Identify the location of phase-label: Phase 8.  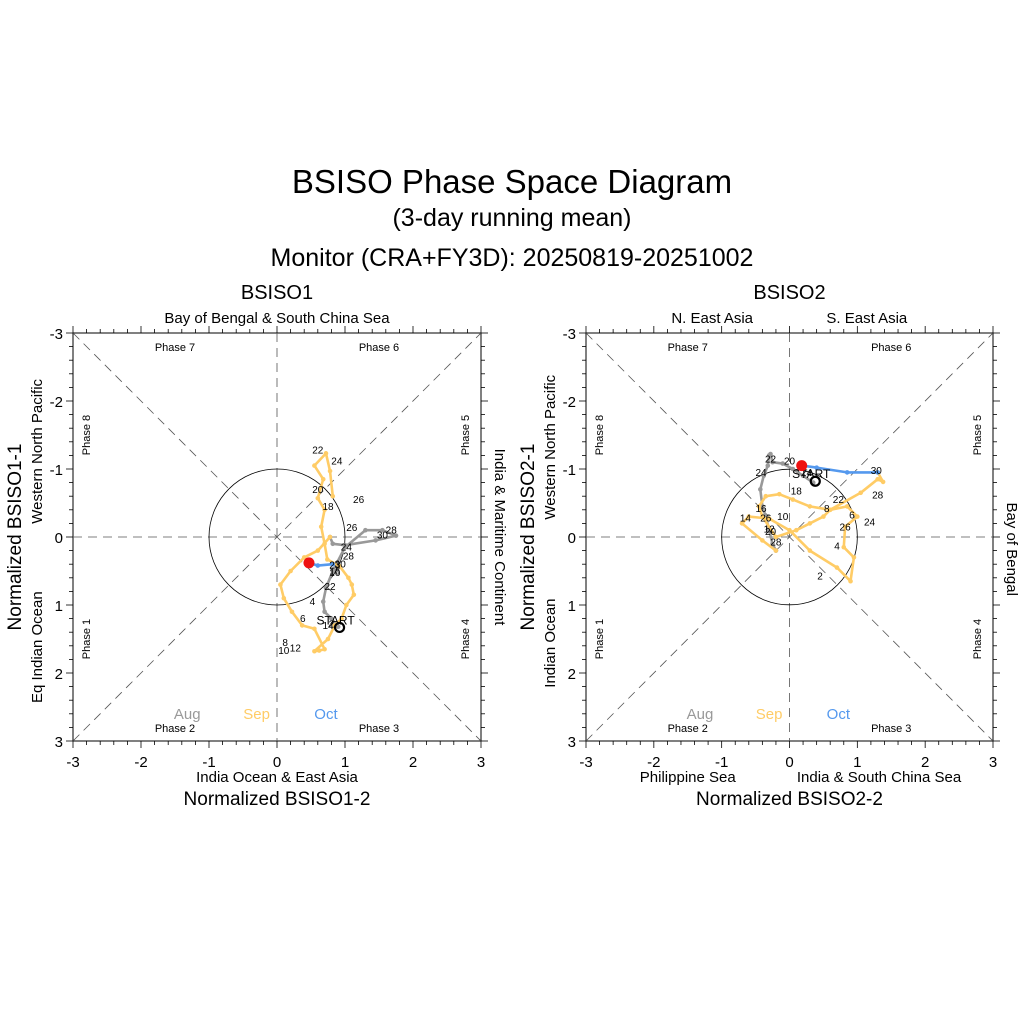
(87, 435).